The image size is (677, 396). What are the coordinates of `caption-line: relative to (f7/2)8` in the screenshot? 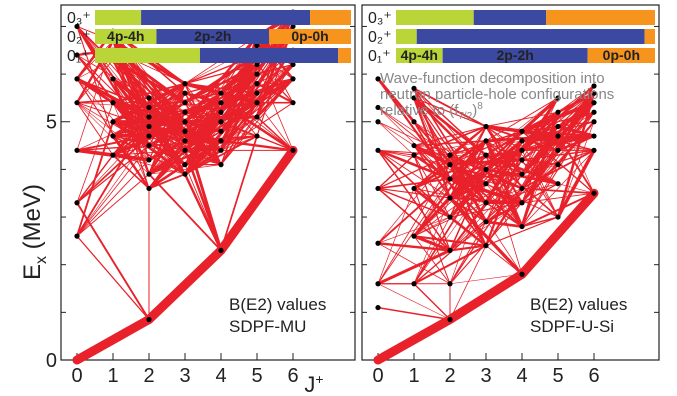 It's located at (431, 111).